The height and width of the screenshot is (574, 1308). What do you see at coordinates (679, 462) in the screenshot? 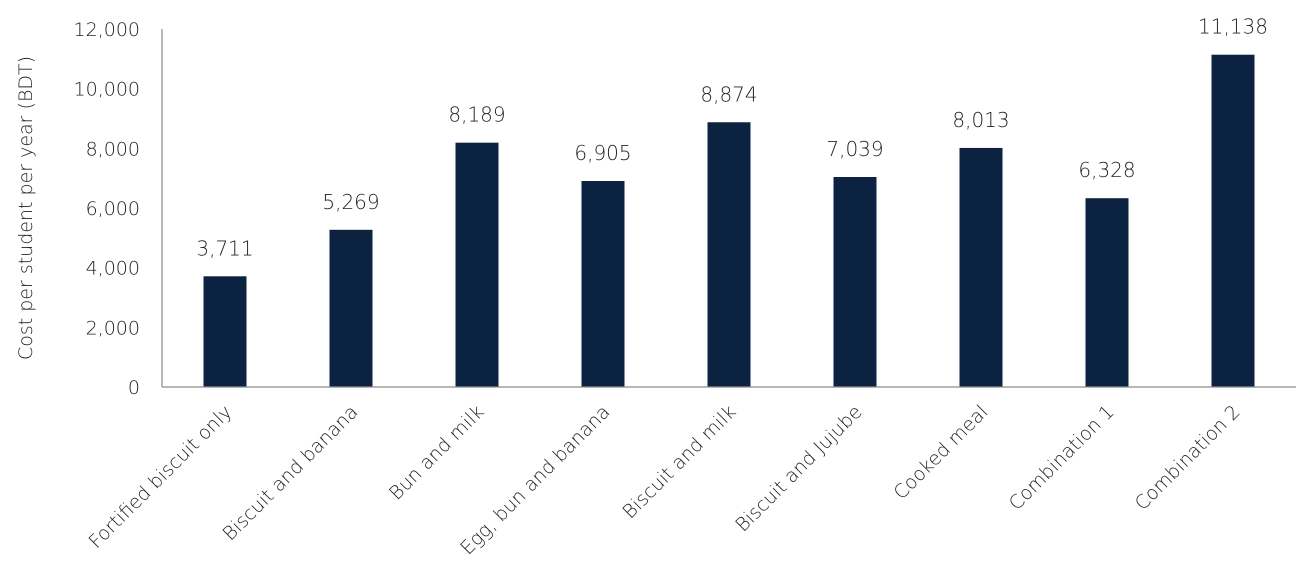
I see `x-category-label: Biscuit and milk` at bounding box center [679, 462].